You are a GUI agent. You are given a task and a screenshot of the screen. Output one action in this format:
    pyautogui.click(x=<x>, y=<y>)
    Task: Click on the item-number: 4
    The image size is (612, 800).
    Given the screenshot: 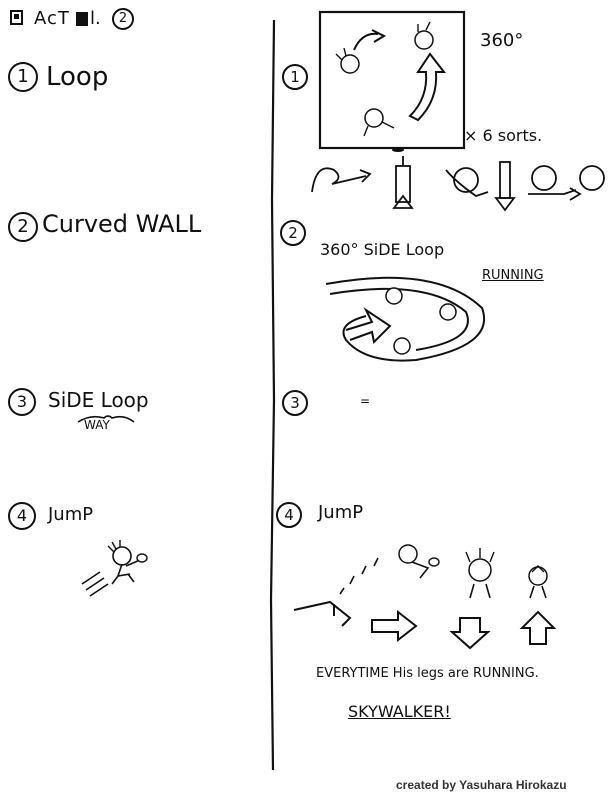 What is the action you would take?
    pyautogui.click(x=22, y=516)
    